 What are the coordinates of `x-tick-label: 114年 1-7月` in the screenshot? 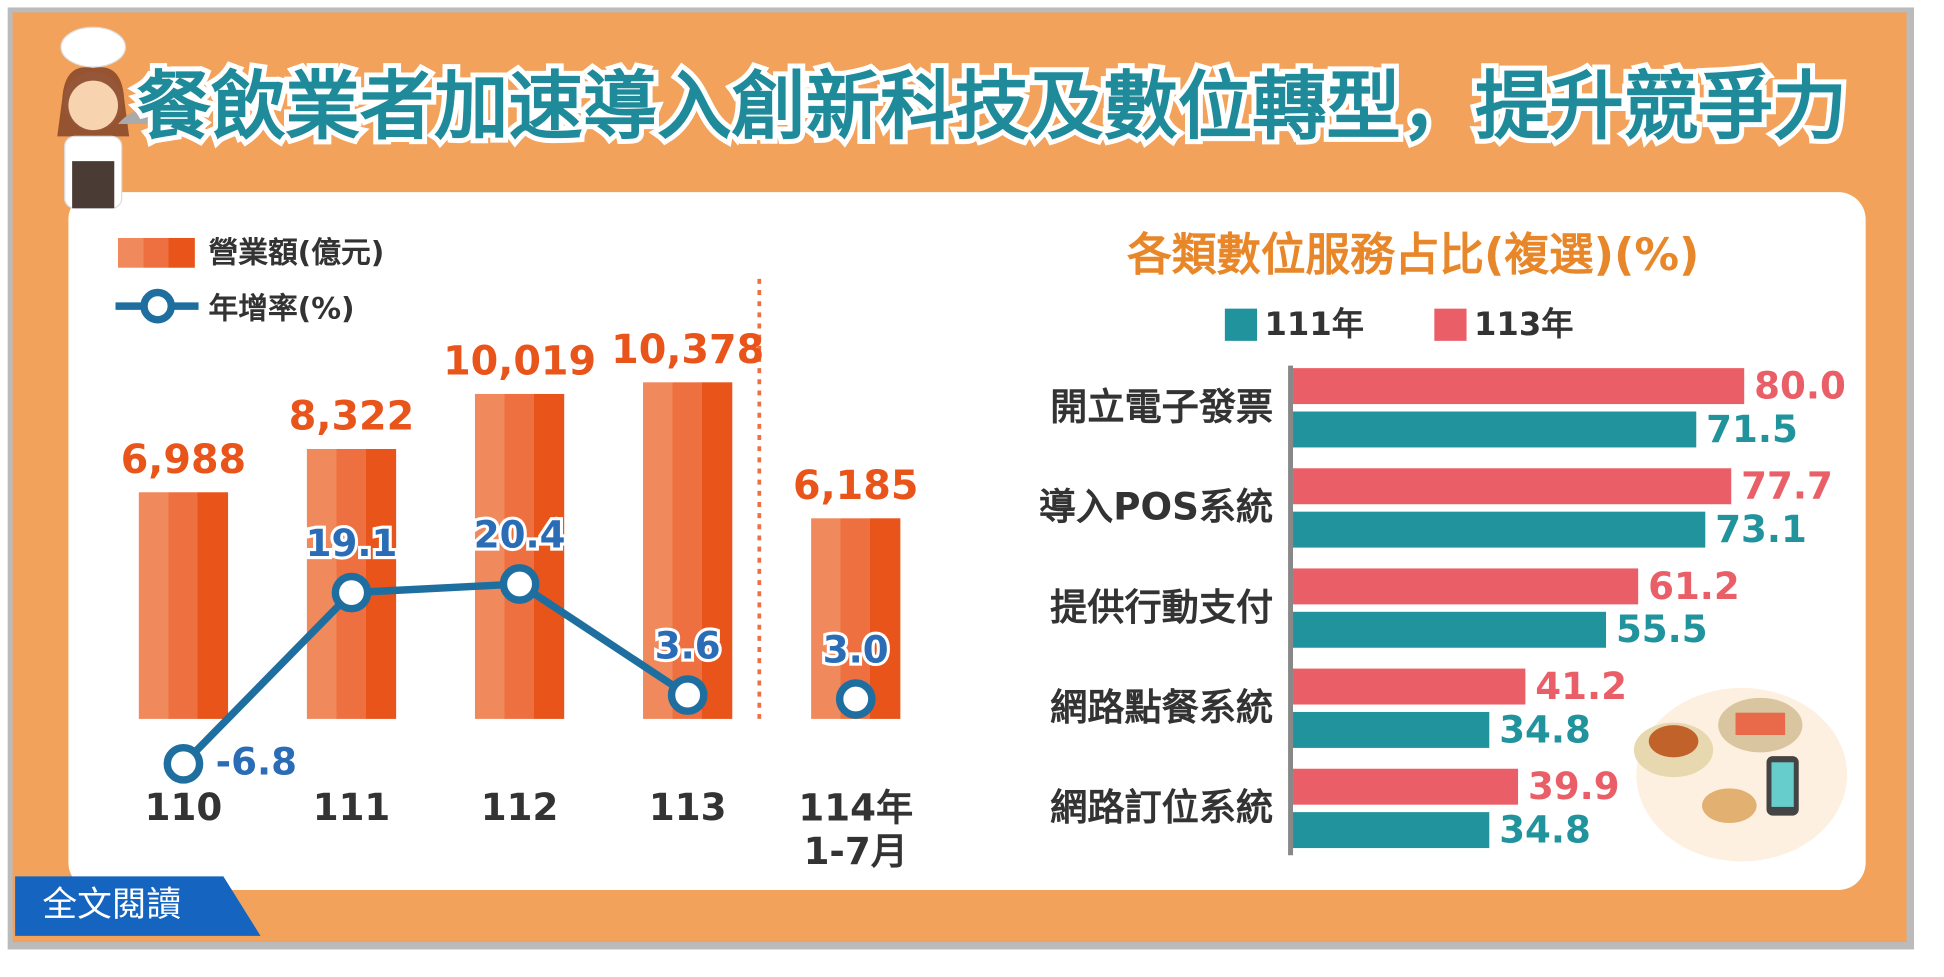 It's located at (855, 828).